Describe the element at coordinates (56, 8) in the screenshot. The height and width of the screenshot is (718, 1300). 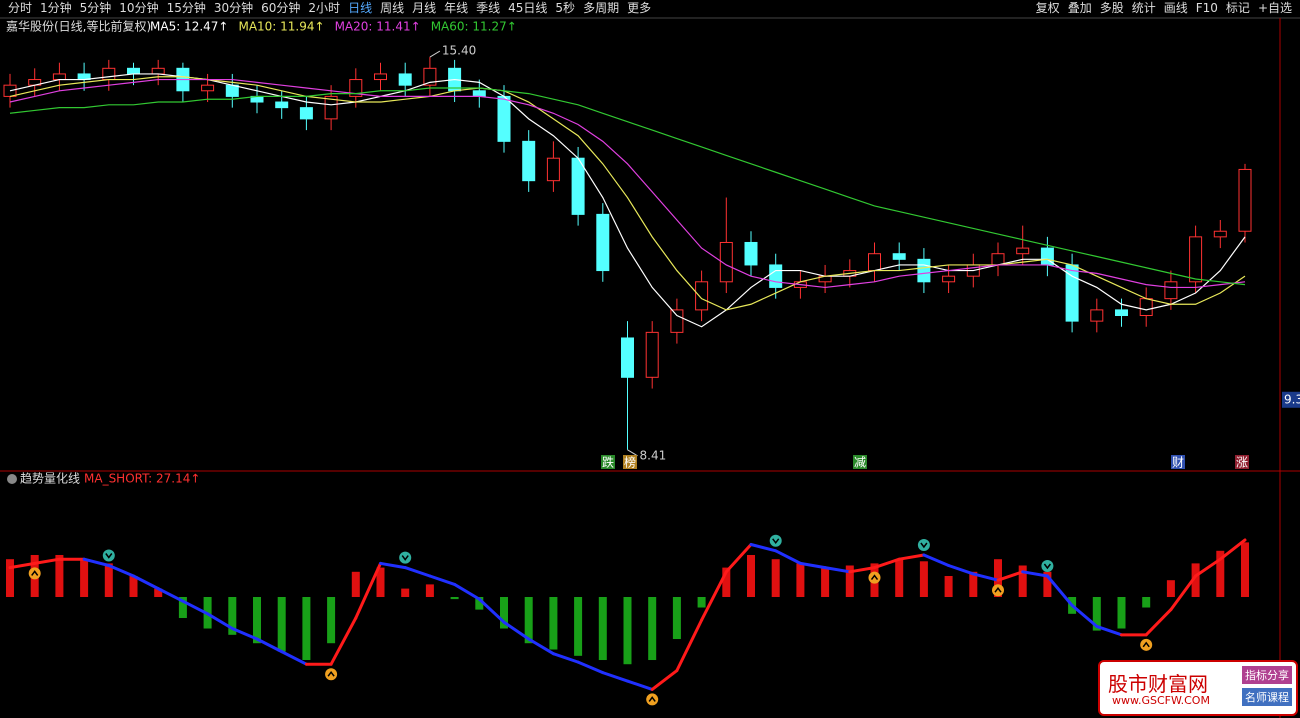
I see `toolbar-button: 1分钟` at that location.